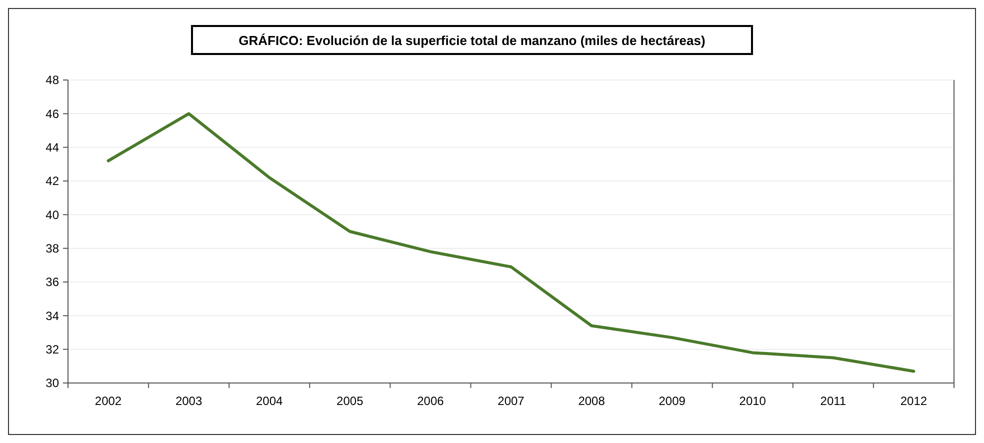 The height and width of the screenshot is (443, 984). I want to click on x-tick-label: 2009, so click(672, 401).